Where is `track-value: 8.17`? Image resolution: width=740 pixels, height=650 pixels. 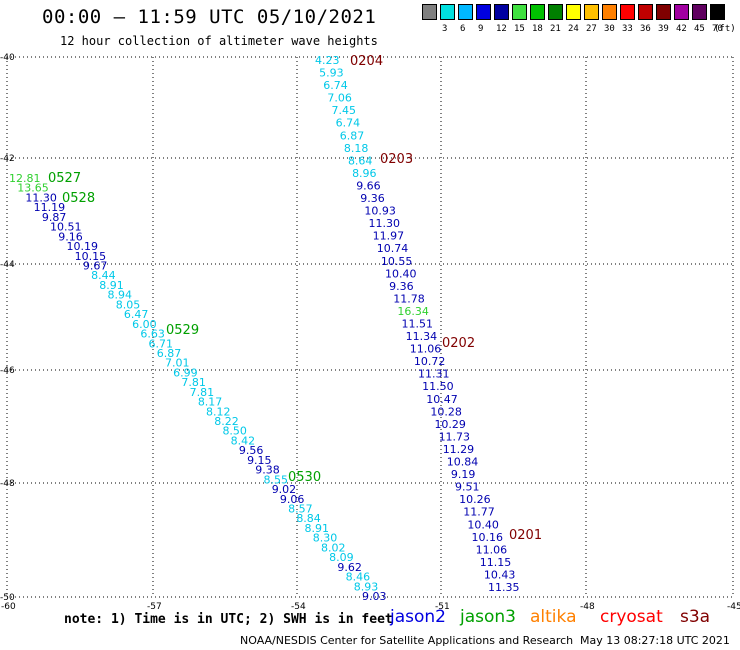 track-value: 8.17 is located at coordinates (210, 402).